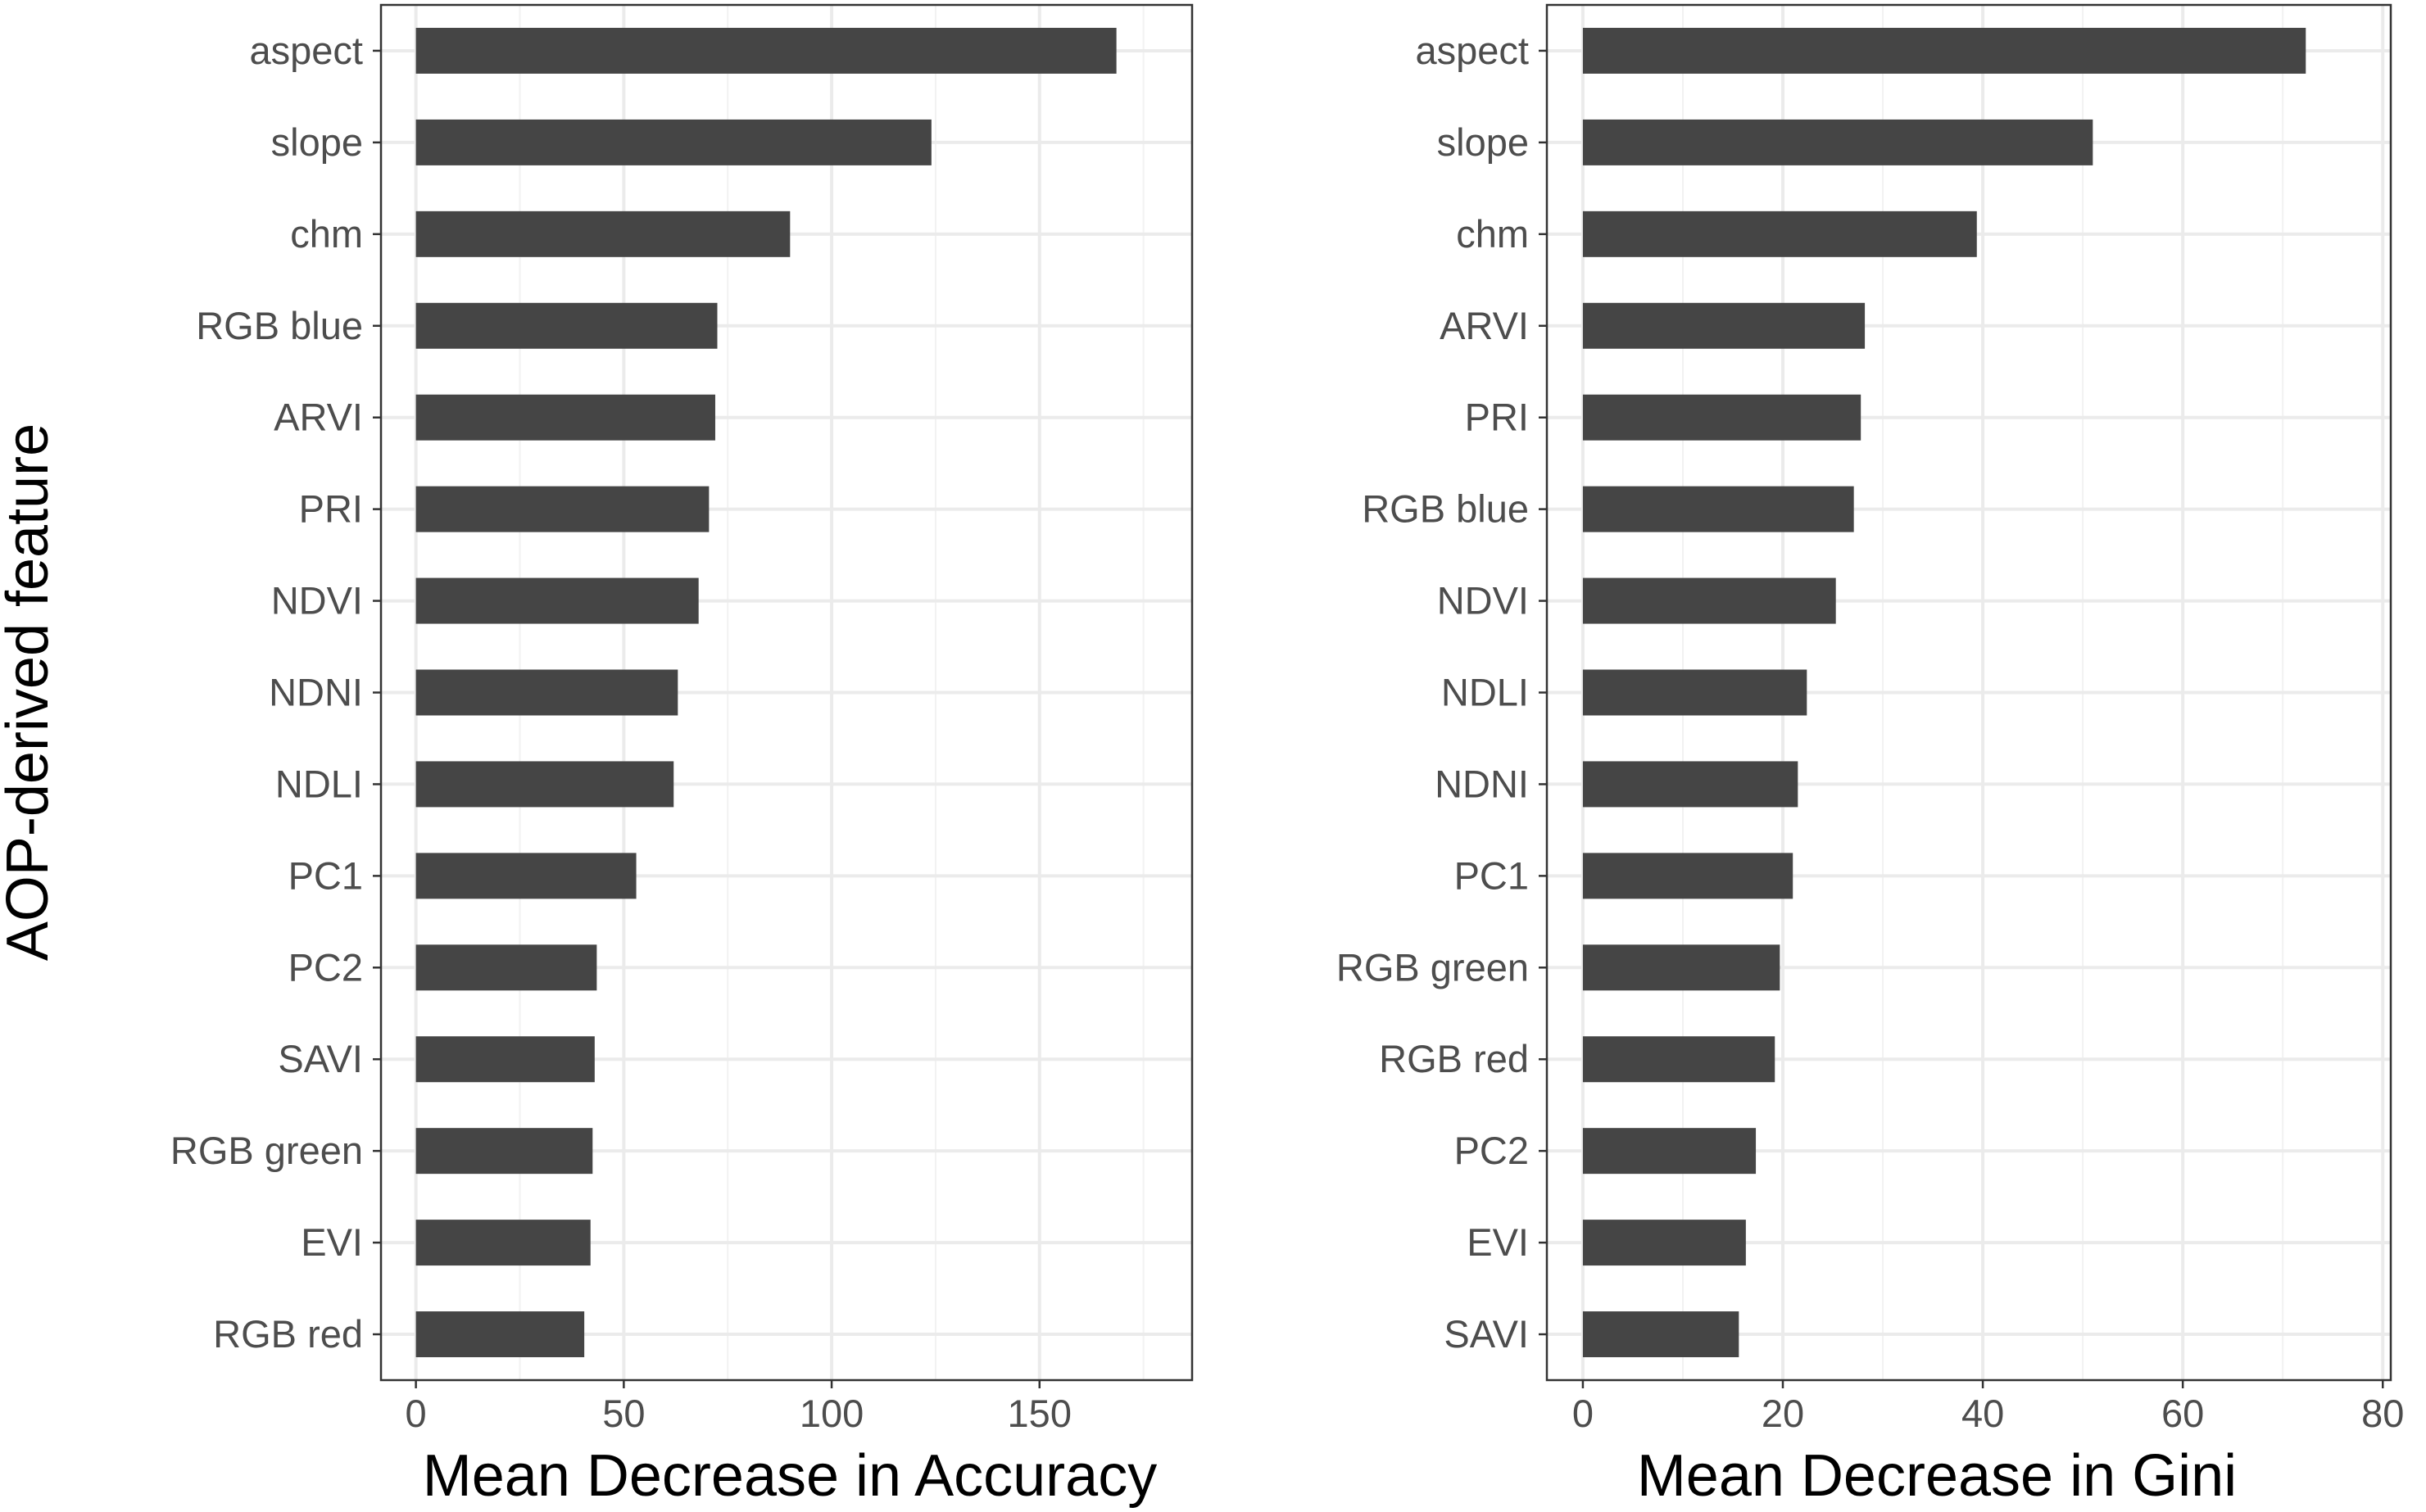 The height and width of the screenshot is (1512, 2426). What do you see at coordinates (325, 875) in the screenshot?
I see `y-tick-label-accuracy-pc1: PC1` at bounding box center [325, 875].